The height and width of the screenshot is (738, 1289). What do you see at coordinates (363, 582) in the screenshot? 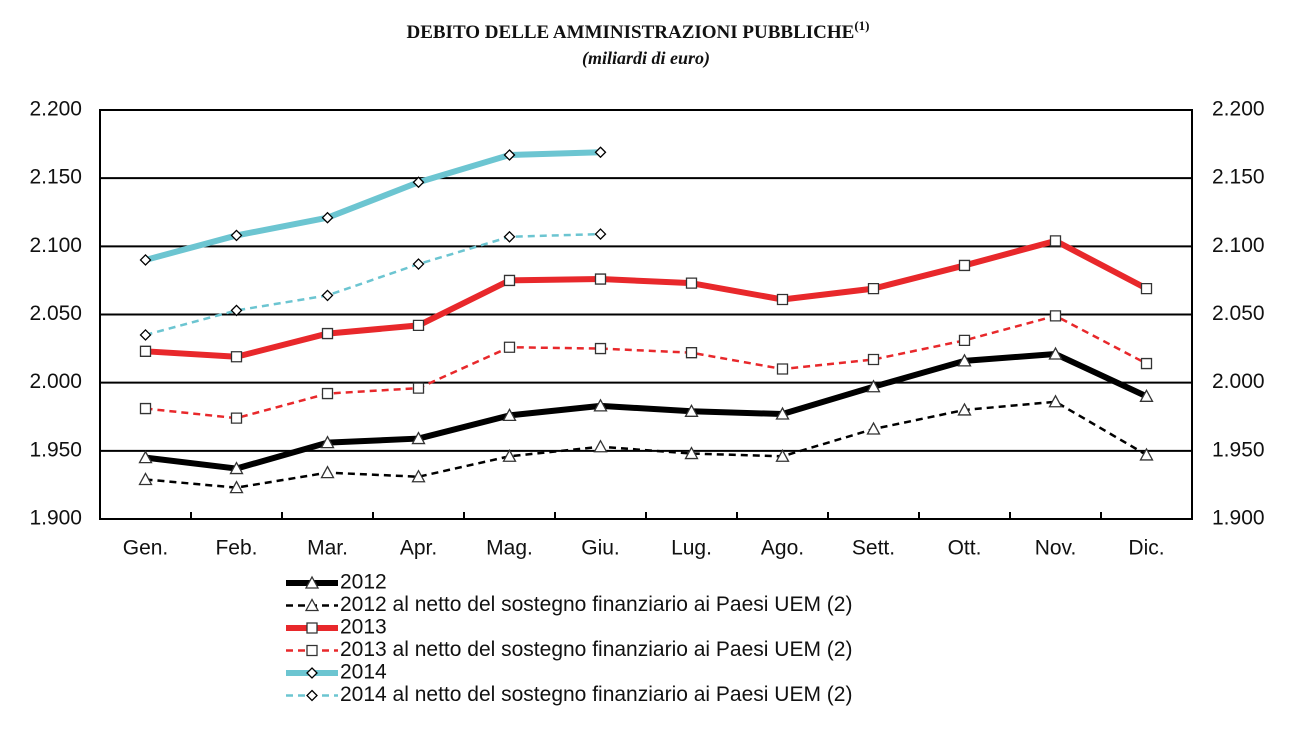
I see `legend-label: 2012` at bounding box center [363, 582].